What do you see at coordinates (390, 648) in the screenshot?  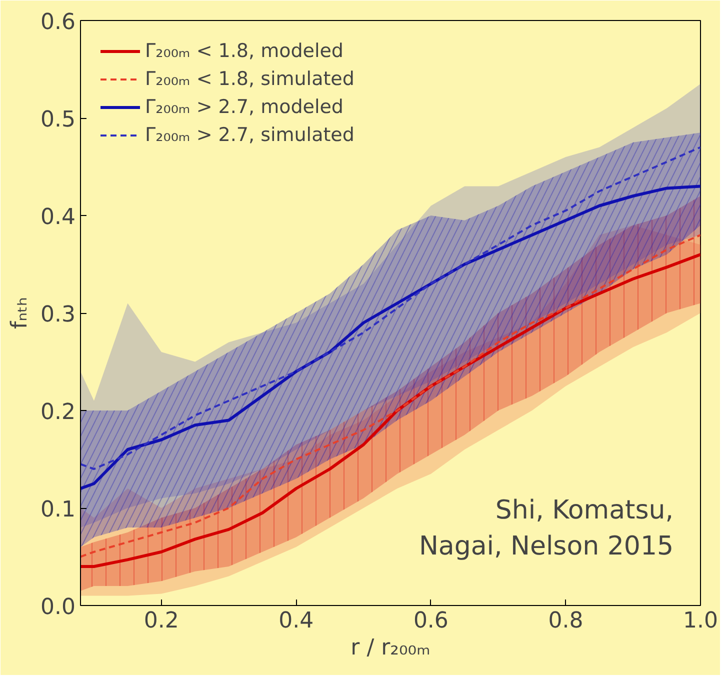 I see `x-axis-title: r / r₂₀₀ₘ` at bounding box center [390, 648].